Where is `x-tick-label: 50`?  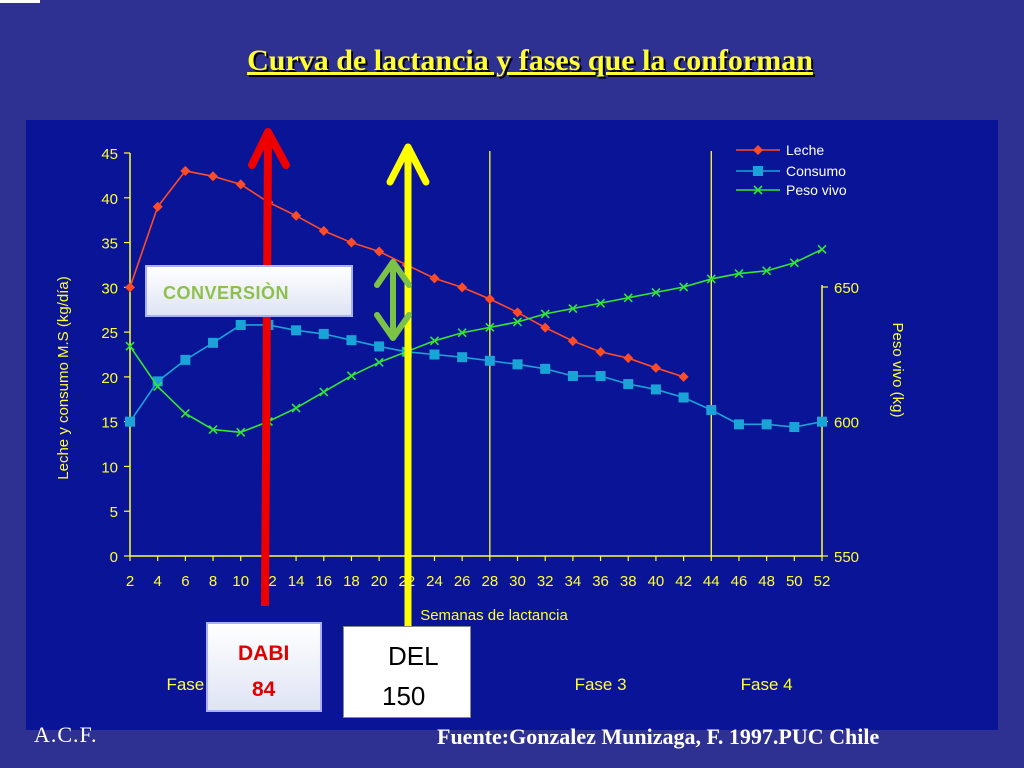 x-tick-label: 50 is located at coordinates (794, 581).